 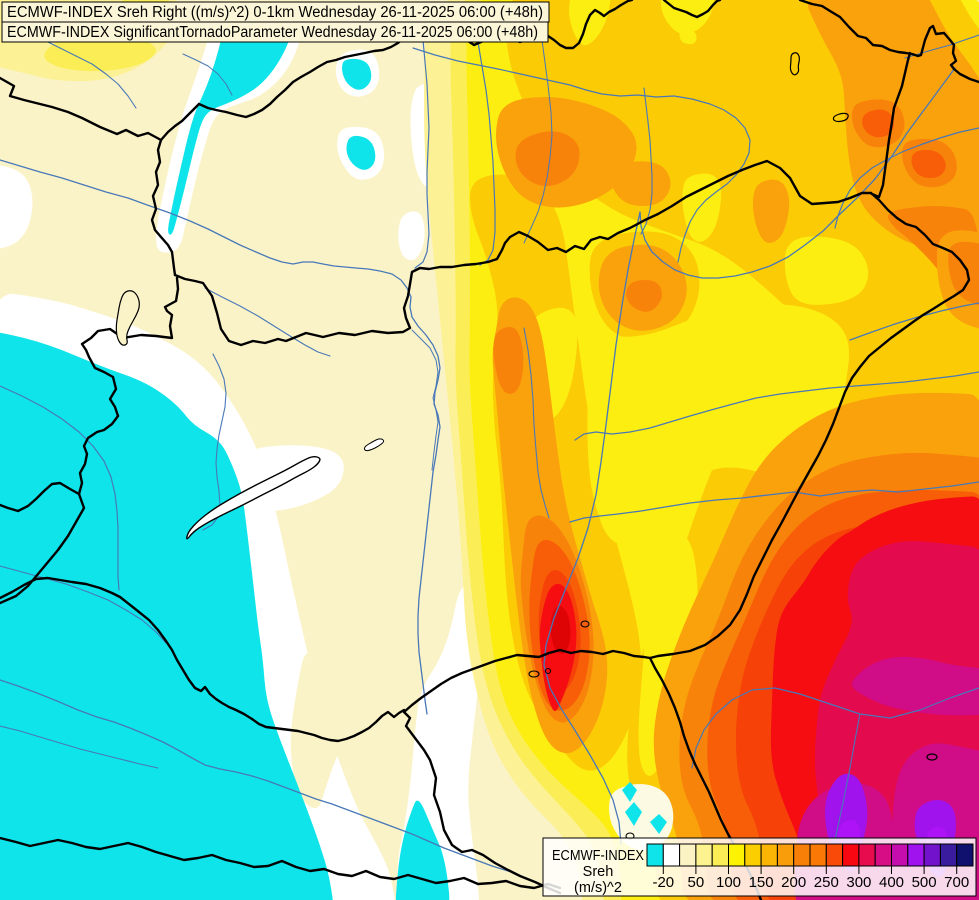 I want to click on svg-text: -20, so click(x=663, y=882).